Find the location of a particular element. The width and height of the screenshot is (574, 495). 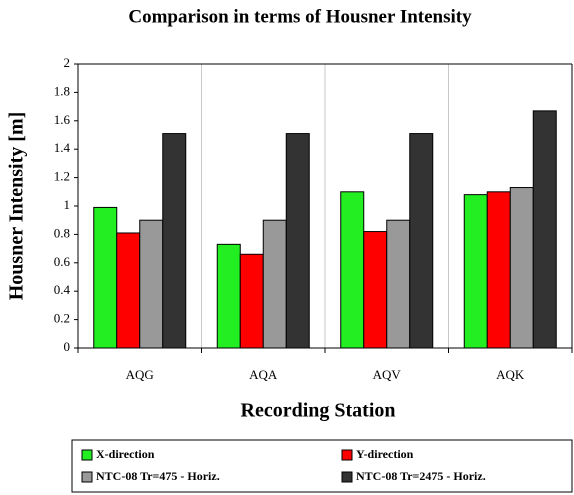

y-tick-label: 0.6 is located at coordinates (62, 261).